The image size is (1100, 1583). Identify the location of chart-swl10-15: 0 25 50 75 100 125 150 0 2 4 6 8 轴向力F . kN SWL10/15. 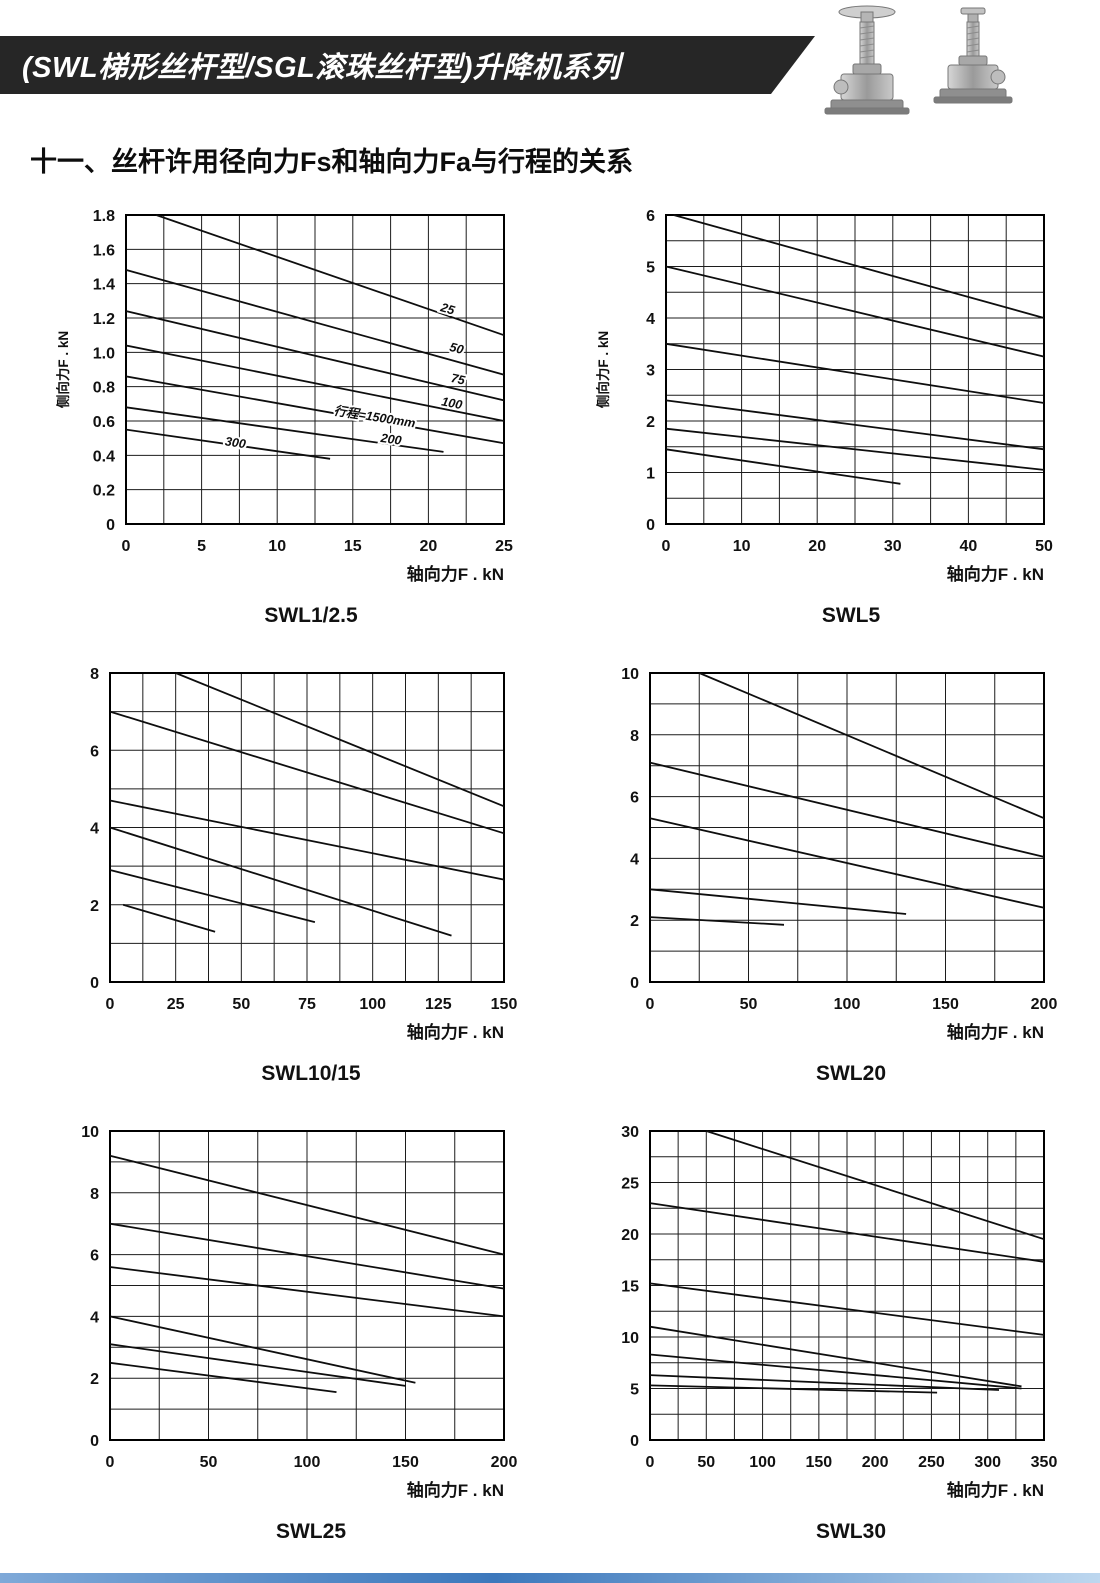
(285, 872).